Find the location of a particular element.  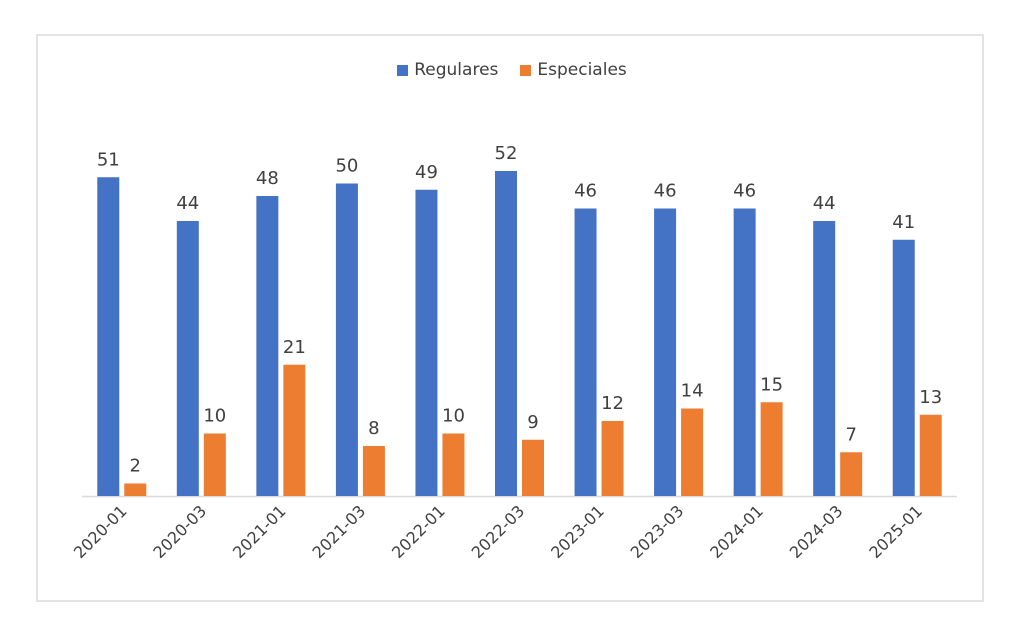

data-label-especiales-2022-01: 10 is located at coordinates (453, 416).